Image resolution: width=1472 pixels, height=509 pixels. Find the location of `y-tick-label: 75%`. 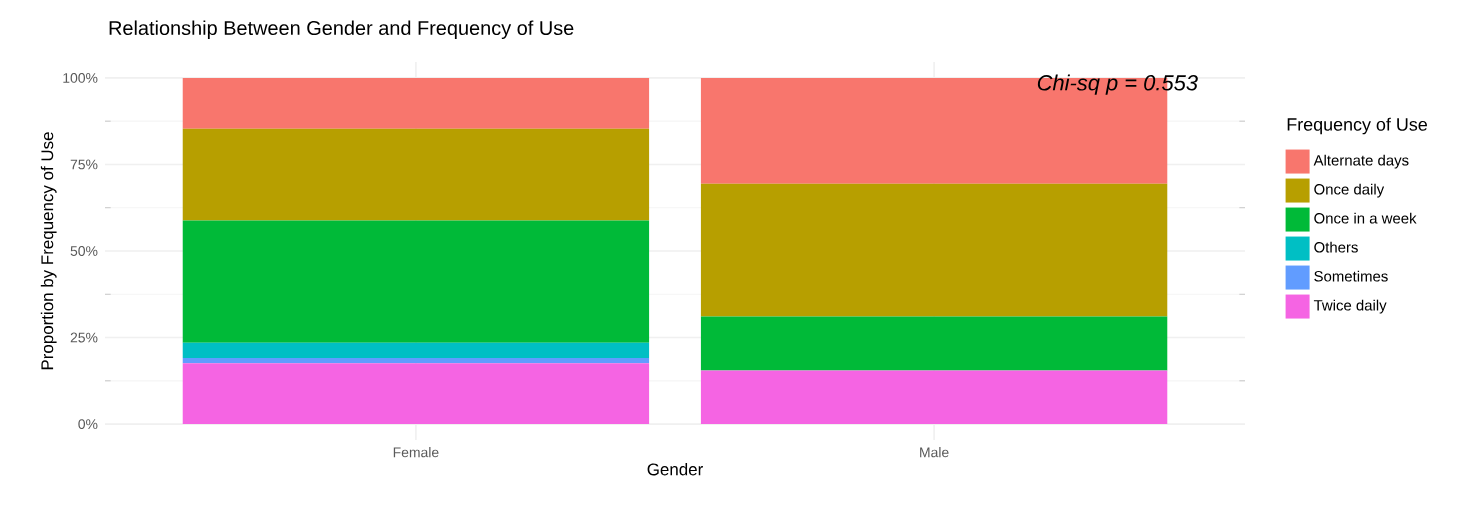

y-tick-label: 75% is located at coordinates (84, 164).